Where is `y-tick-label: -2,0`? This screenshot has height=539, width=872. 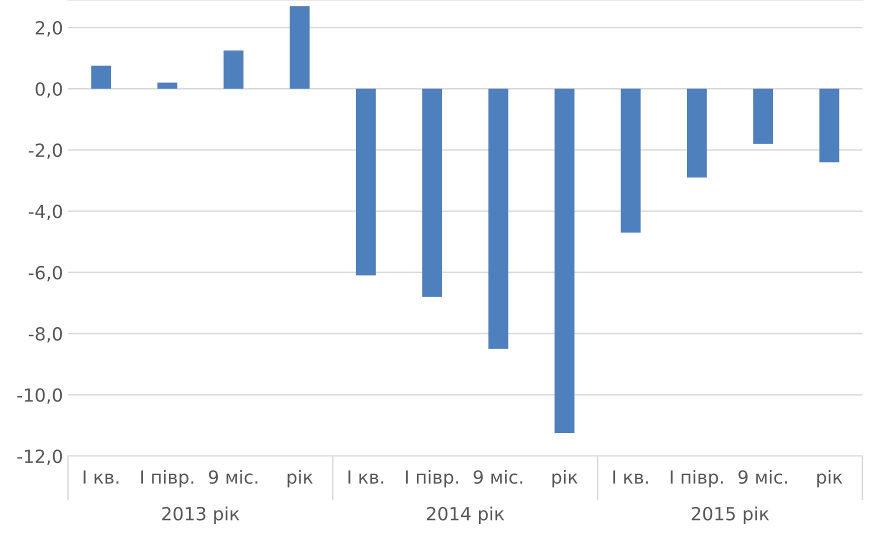
y-tick-label: -2,0 is located at coordinates (45, 151).